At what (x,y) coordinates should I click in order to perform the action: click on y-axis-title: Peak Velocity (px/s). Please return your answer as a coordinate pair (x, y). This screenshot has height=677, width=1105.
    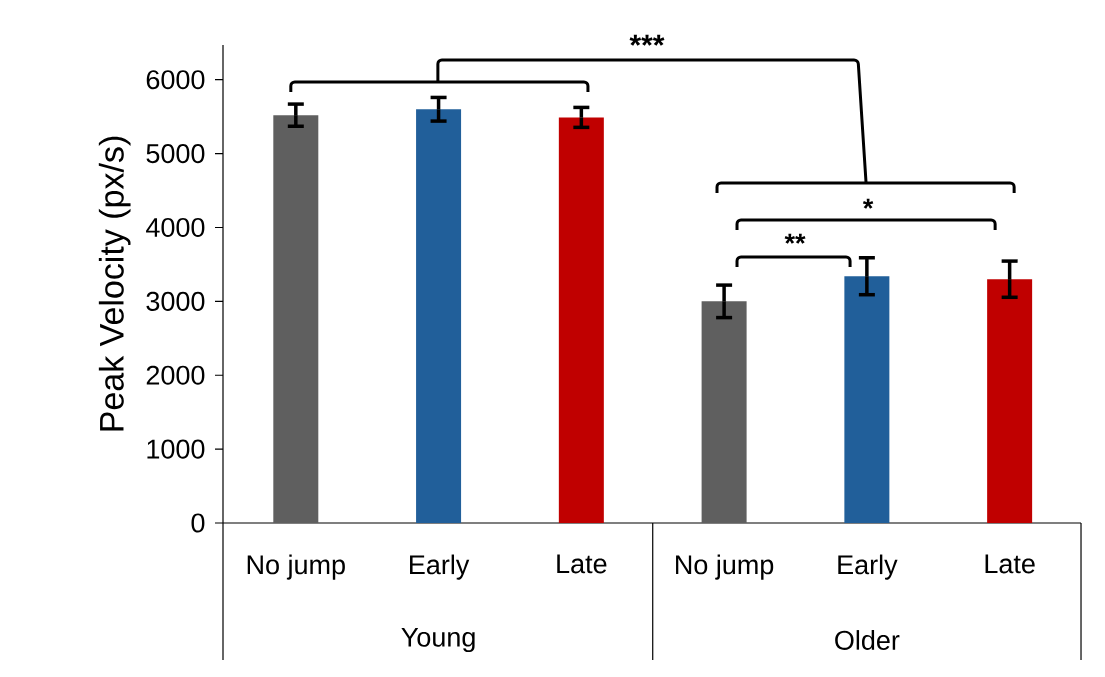
    Looking at the image, I should click on (114, 283).